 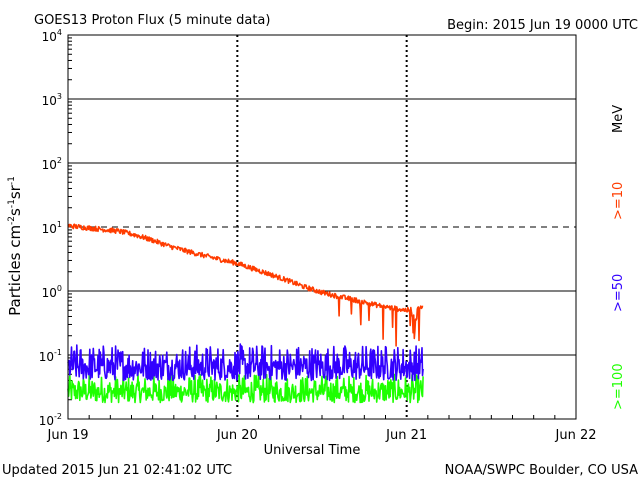 I want to click on y-tick-label: 10¹, so click(x=52, y=228).